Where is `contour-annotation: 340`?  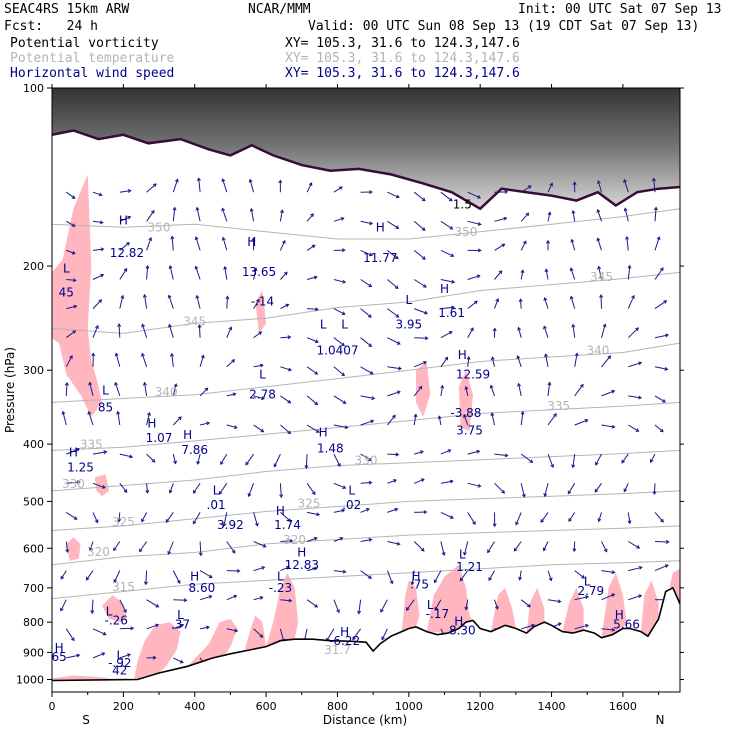
contour-annotation: 340 is located at coordinates (166, 392).